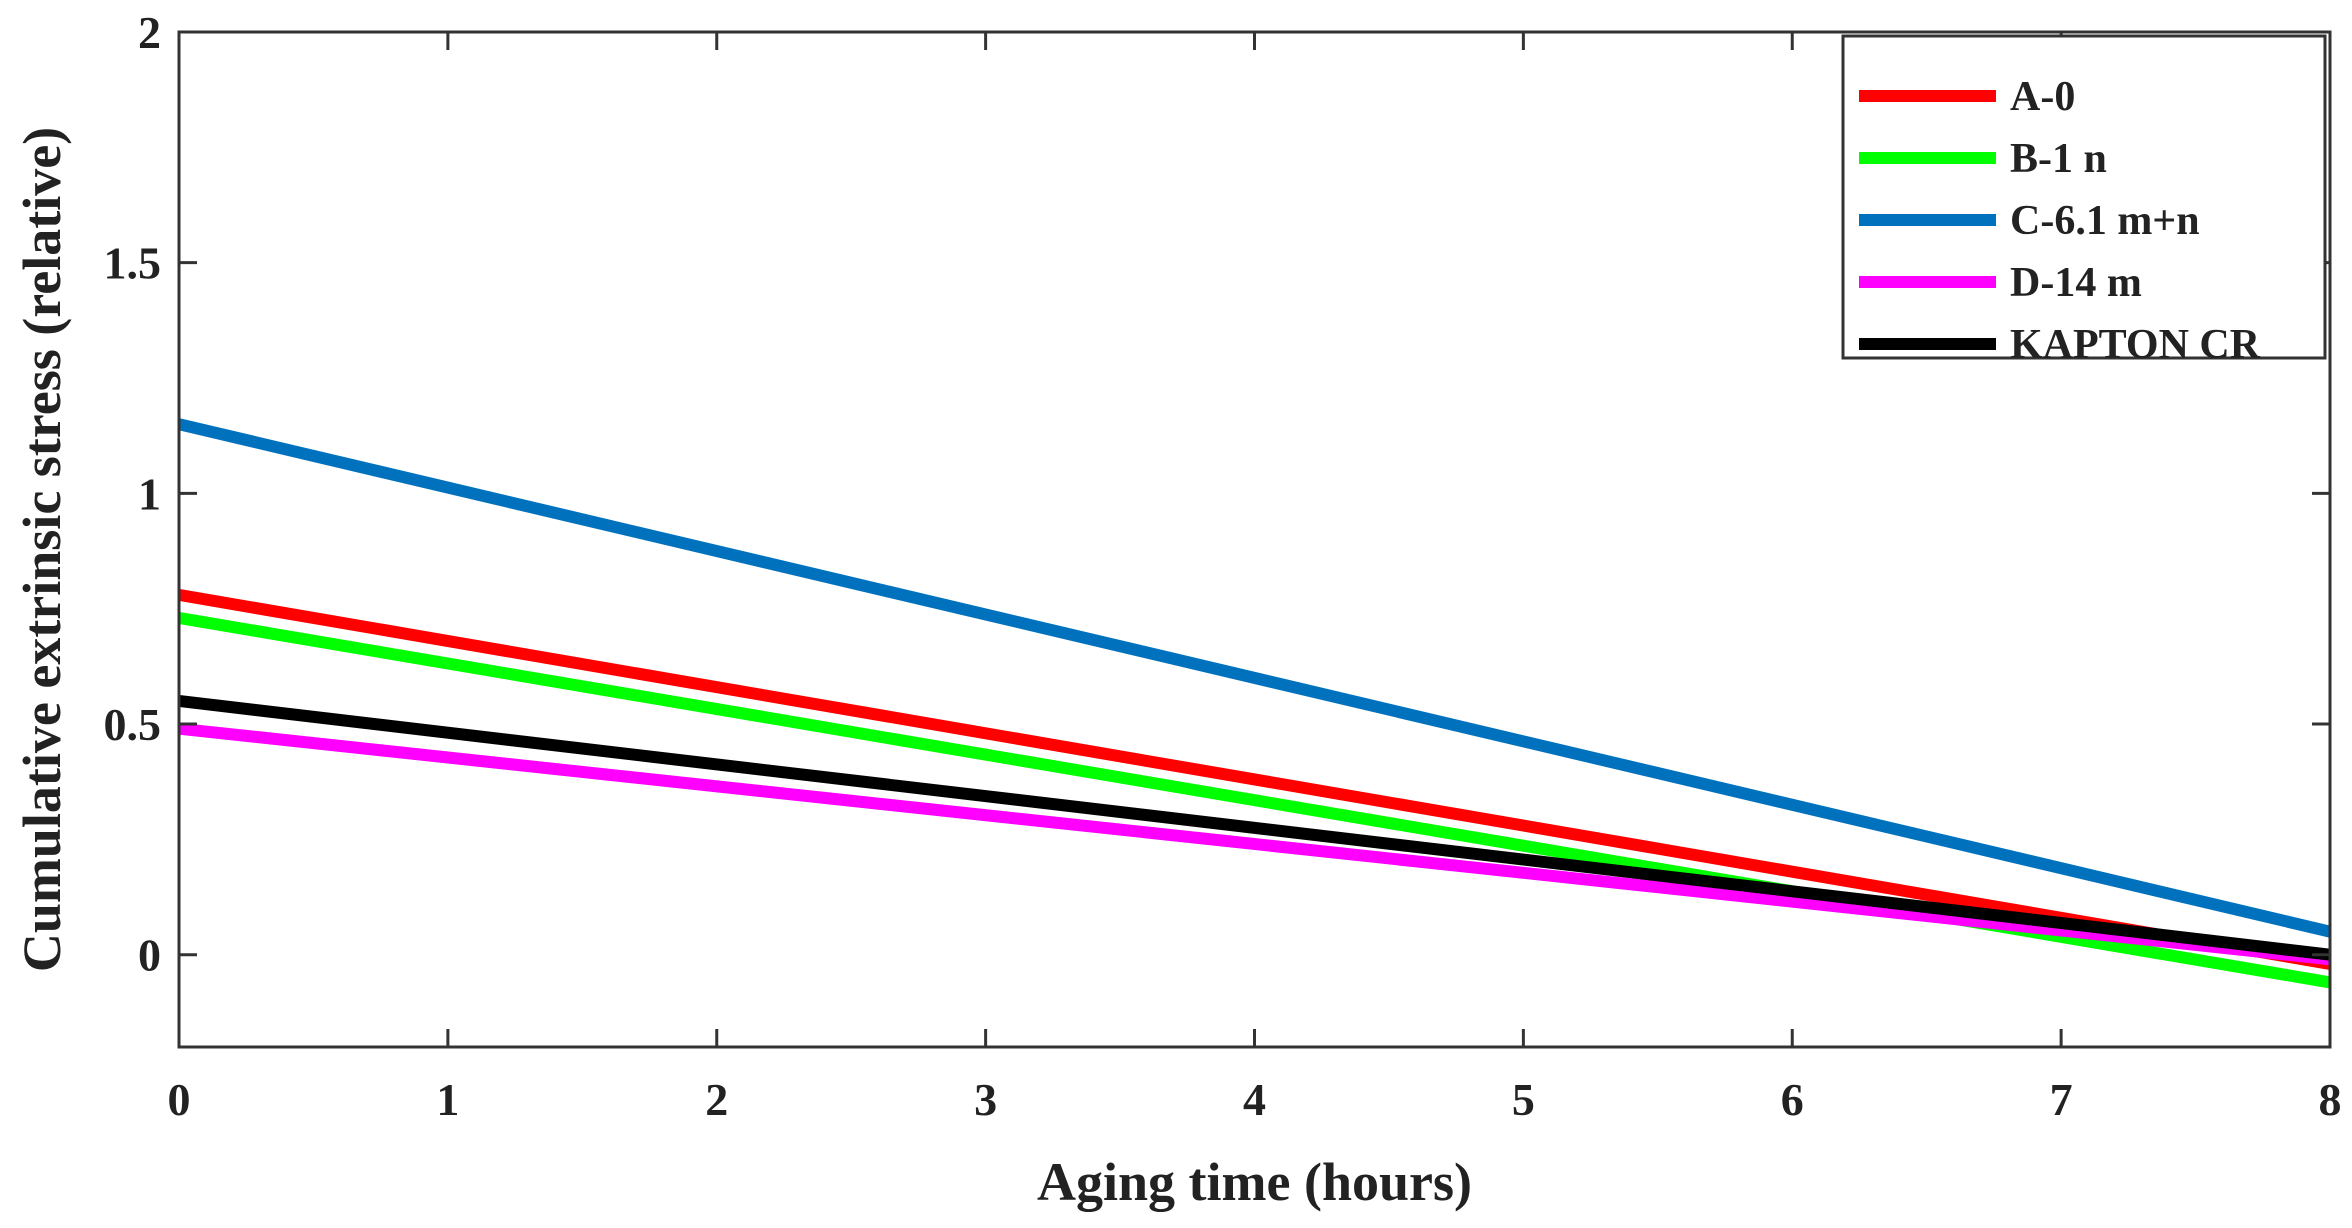 This screenshot has height=1228, width=2352. I want to click on x-tick-label: 4, so click(1254, 1099).